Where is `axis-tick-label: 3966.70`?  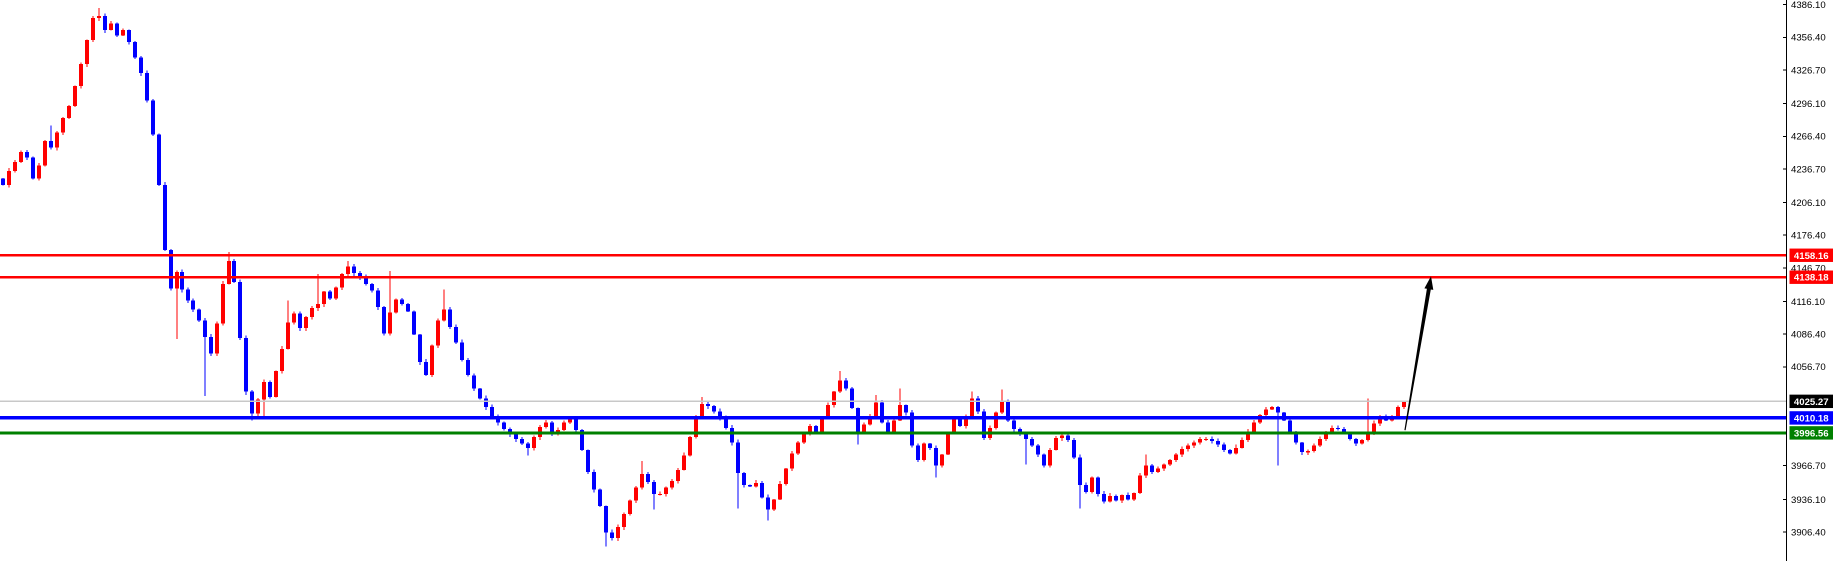
axis-tick-label: 3966.70 is located at coordinates (1808, 466).